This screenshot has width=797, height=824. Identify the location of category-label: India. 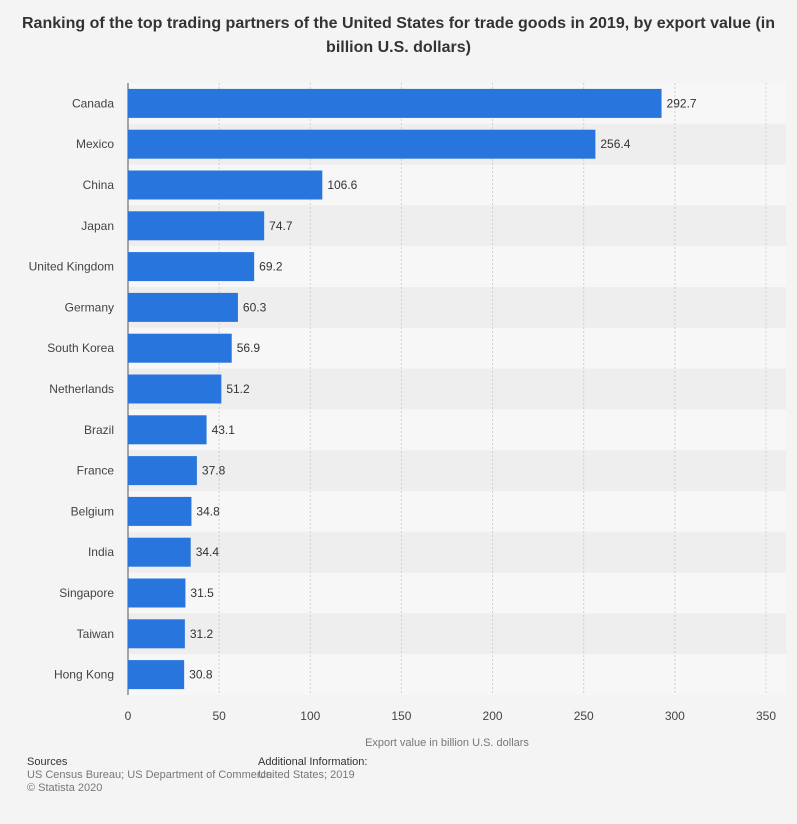
(101, 552).